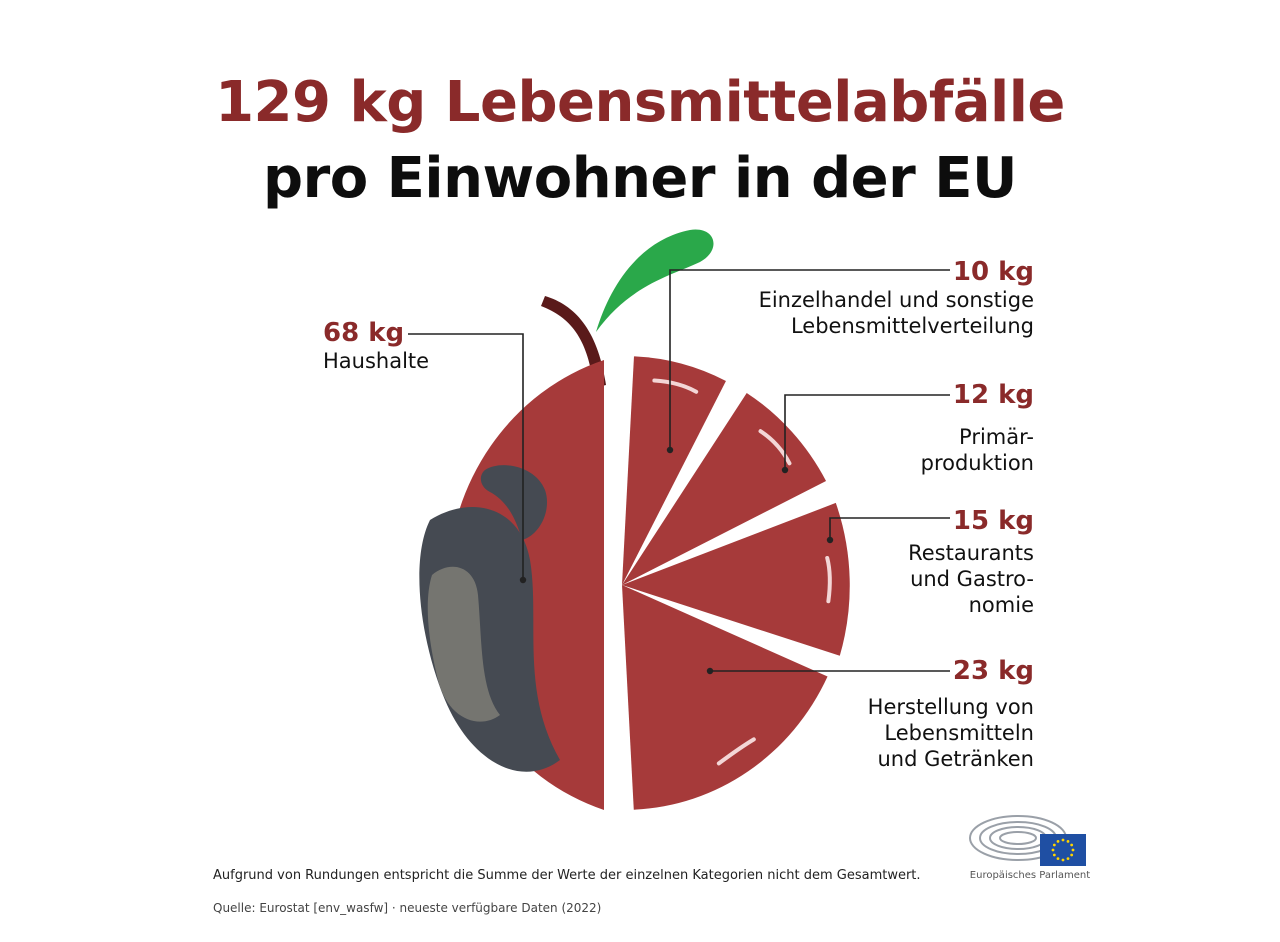 The image size is (1280, 942). What do you see at coordinates (640, 102) in the screenshot?
I see `title-line-1: 129 kg Lebensmittelabfälle` at bounding box center [640, 102].